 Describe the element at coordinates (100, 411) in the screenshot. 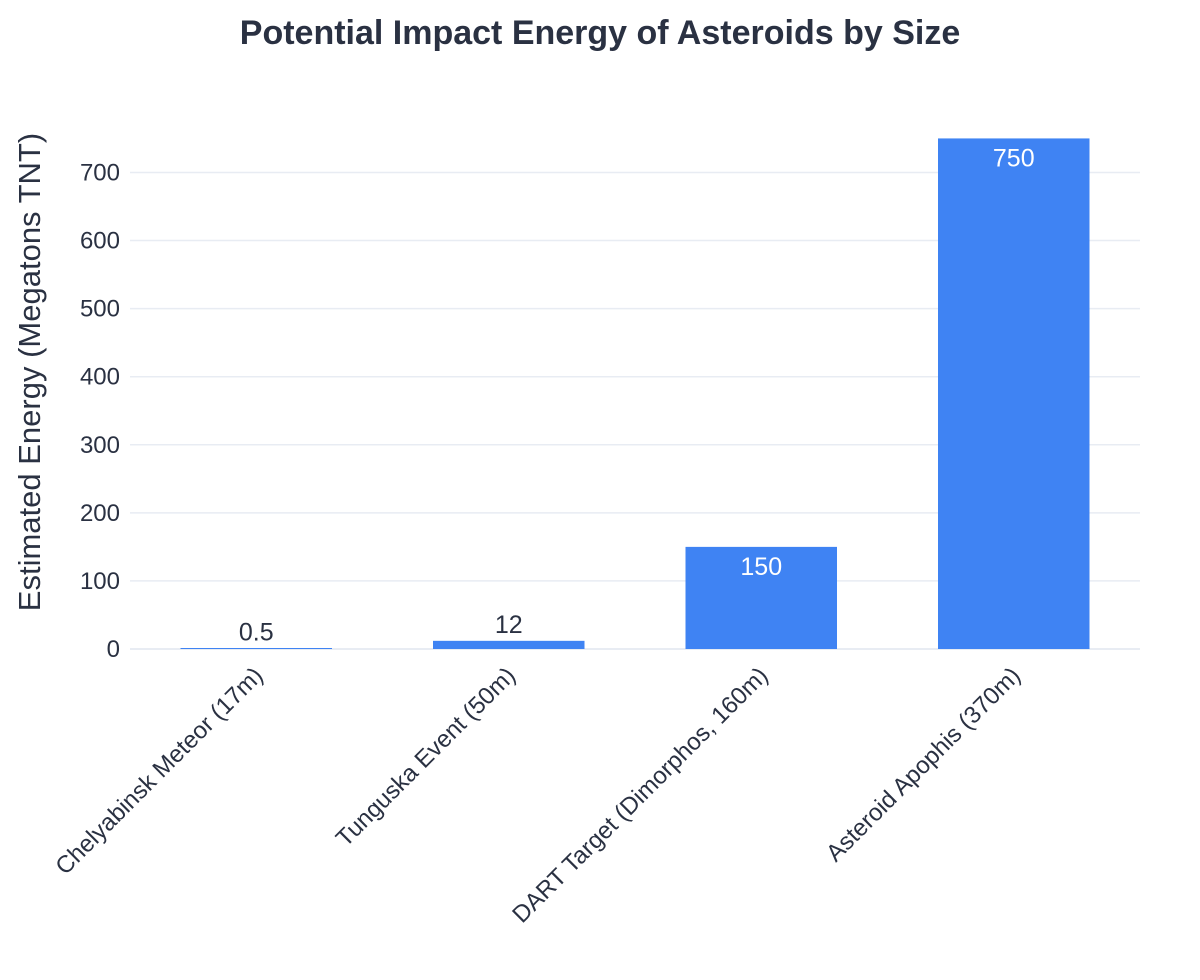

I see `y-axis-ticks: 0 100 200 300 400 500 600 700` at that location.